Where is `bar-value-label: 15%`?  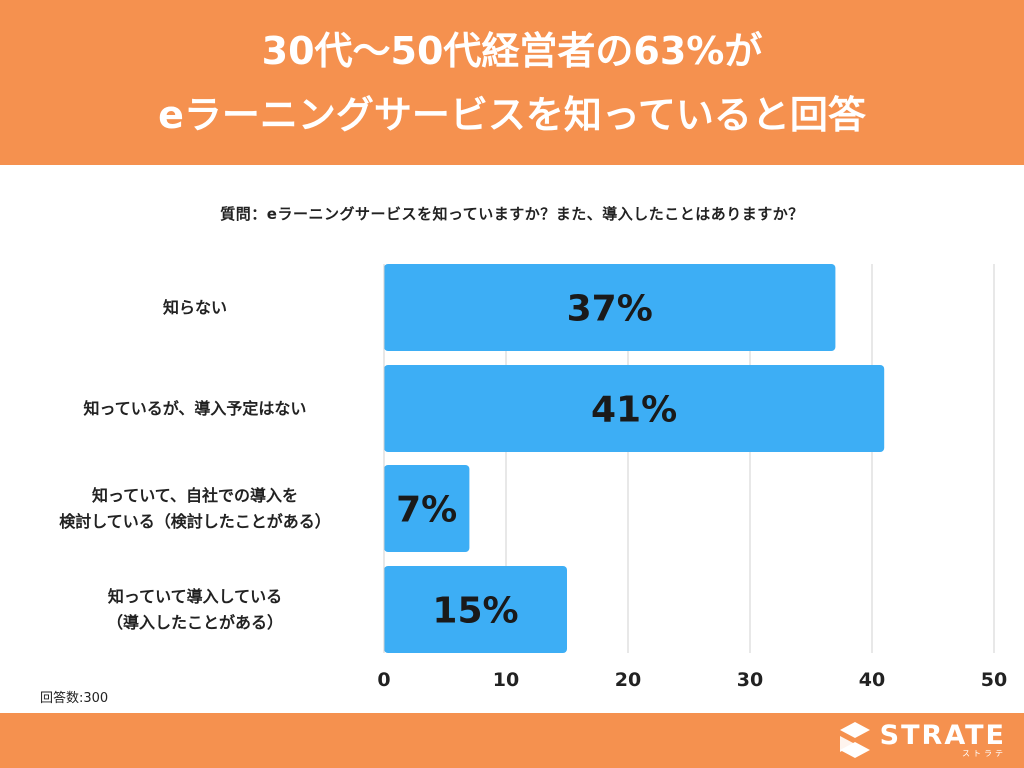
bar-value-label: 15% is located at coordinates (475, 611).